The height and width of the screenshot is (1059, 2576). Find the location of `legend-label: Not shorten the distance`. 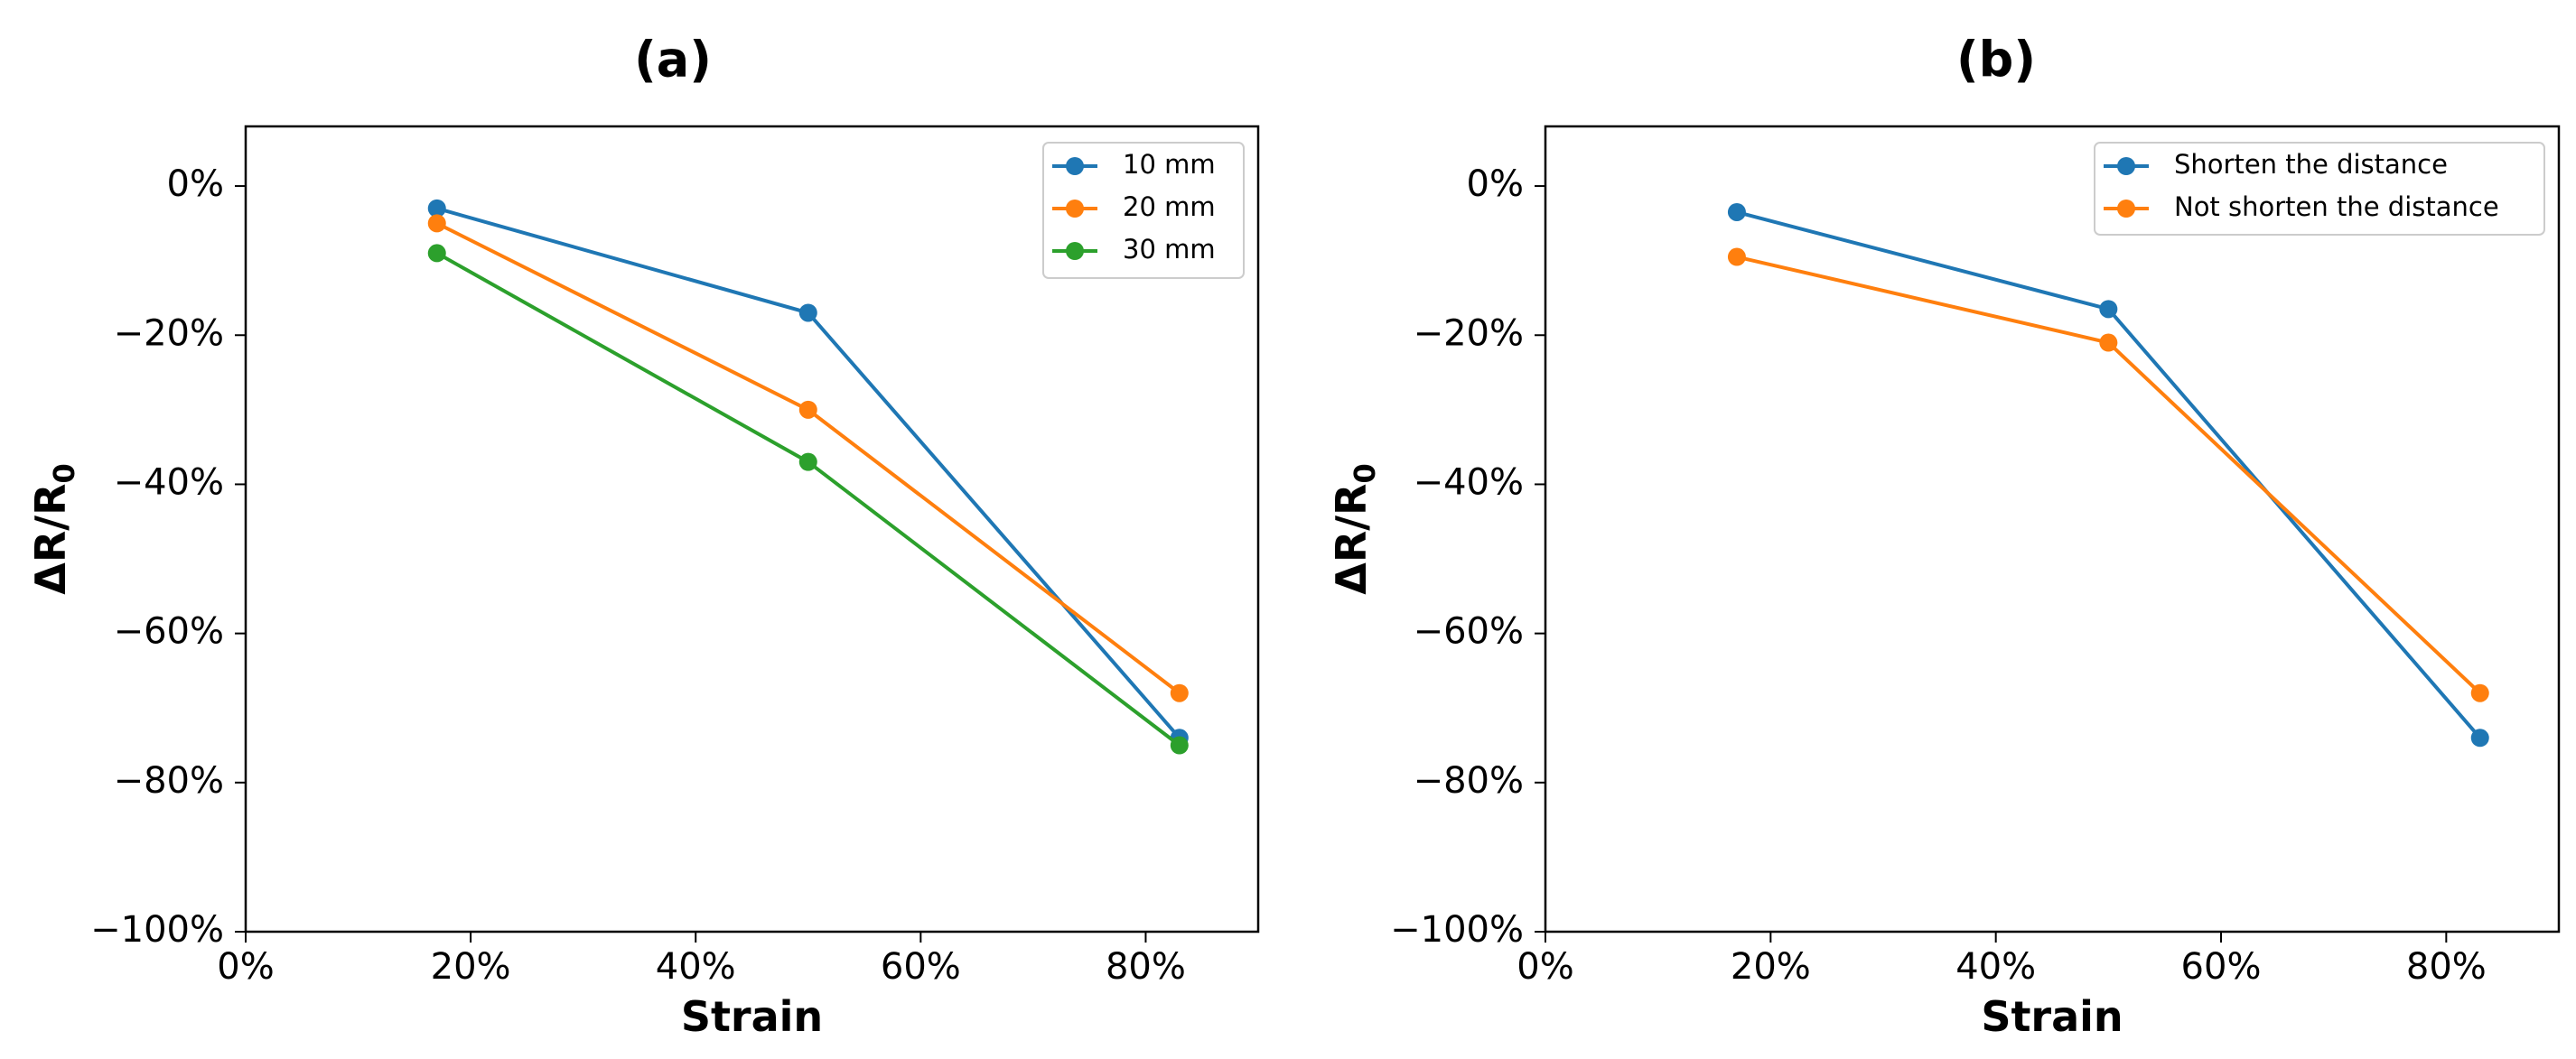

legend-label: Not shorten the distance is located at coordinates (2336, 206).